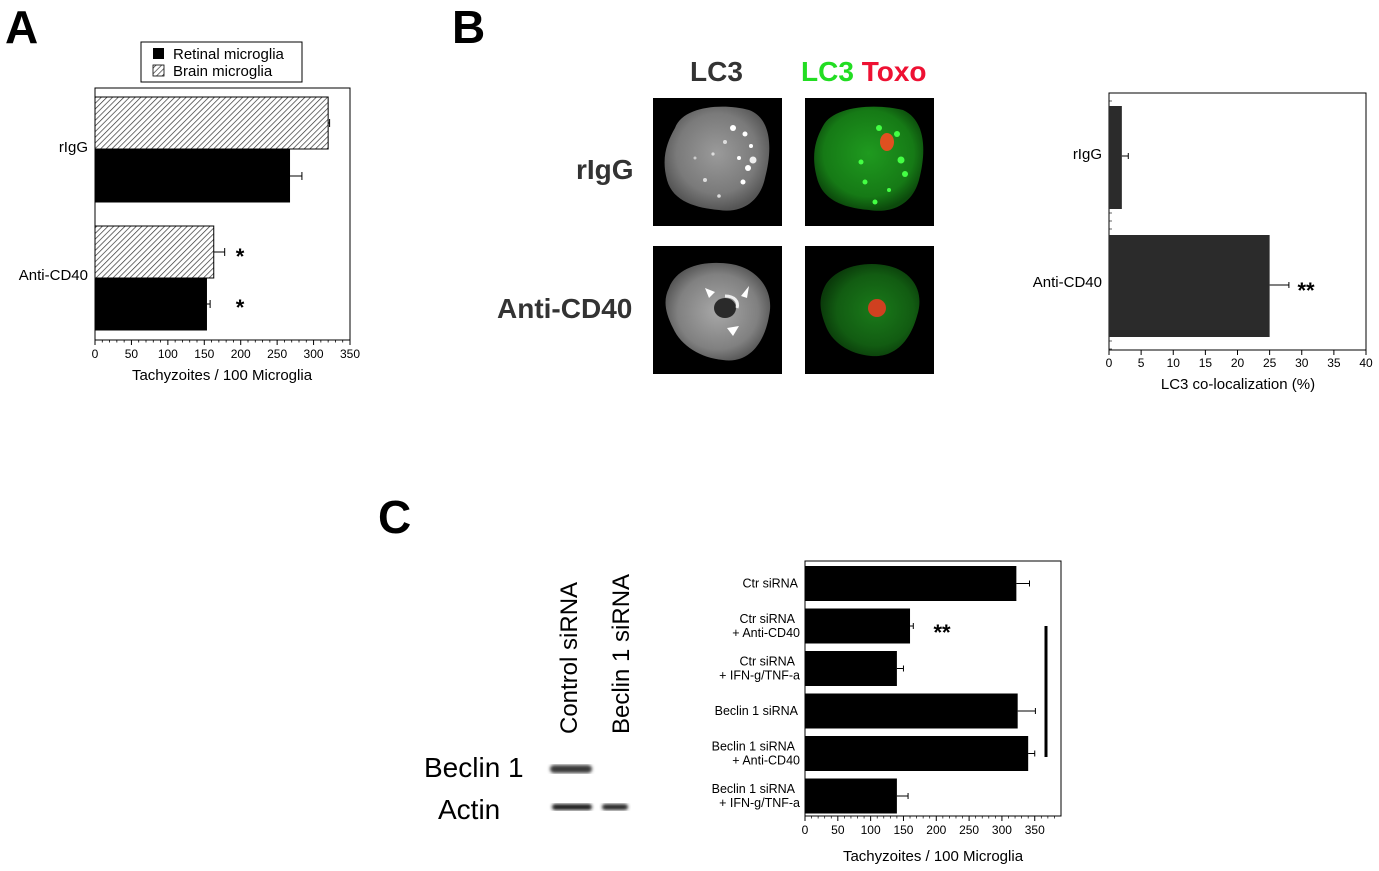 The width and height of the screenshot is (1379, 871). Describe the element at coordinates (223, 71) in the screenshot. I see `legend-label-brain: Brain microglia` at that location.